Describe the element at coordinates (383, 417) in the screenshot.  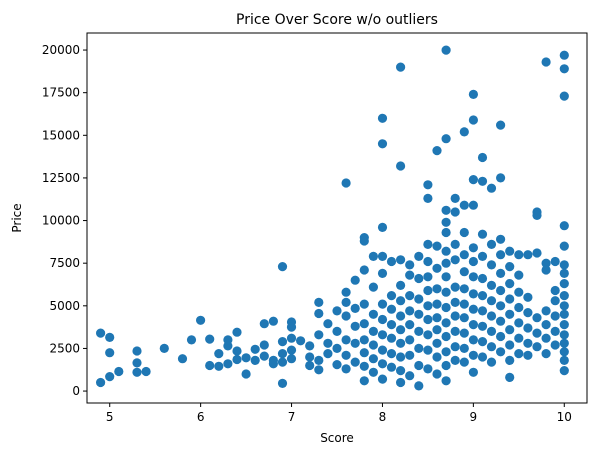
I see `x-tick-label: 8` at that location.